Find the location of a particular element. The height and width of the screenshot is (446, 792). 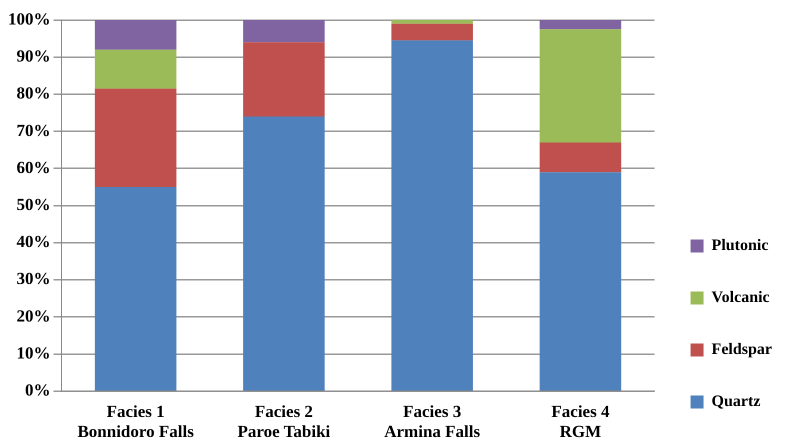

x-tick-label: Facies 2 Paroe Tabiki is located at coordinates (284, 422).